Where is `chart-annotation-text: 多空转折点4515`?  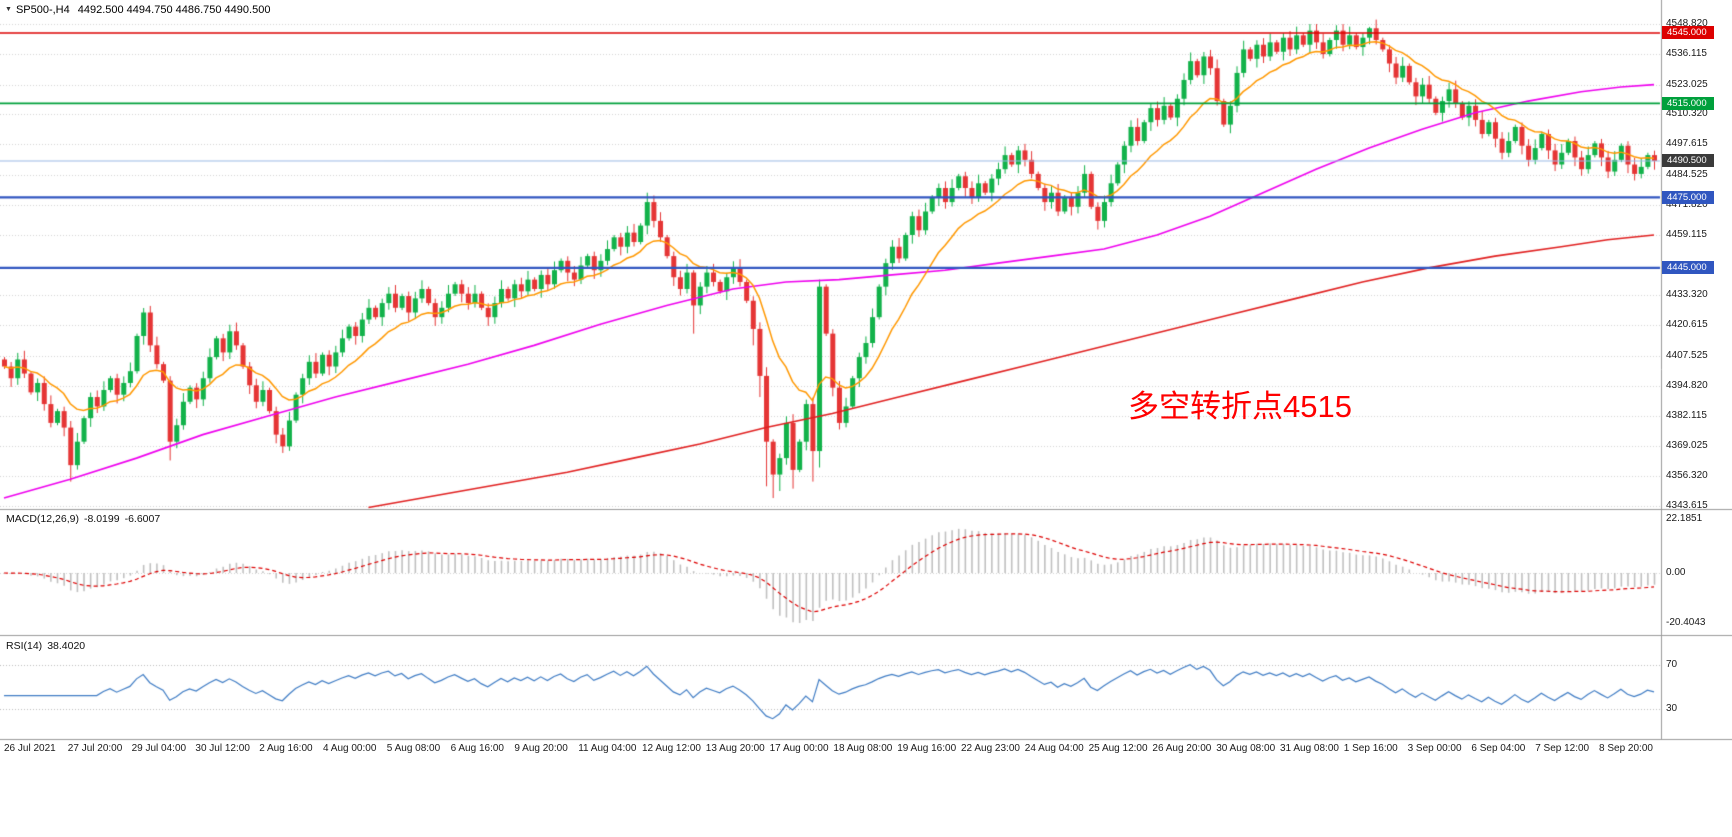
chart-annotation-text: 多空转折点4515 is located at coordinates (1240, 406).